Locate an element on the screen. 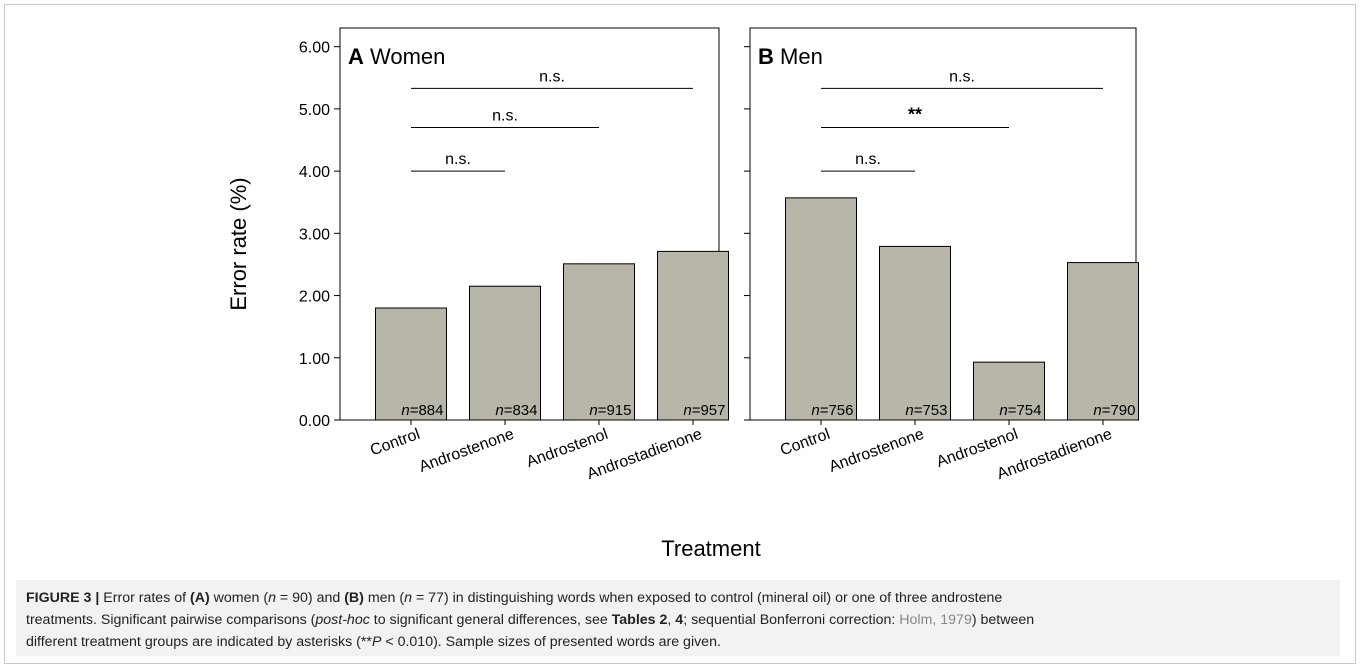 This screenshot has width=1360, height=668. panel-title: A Women is located at coordinates (396, 56).